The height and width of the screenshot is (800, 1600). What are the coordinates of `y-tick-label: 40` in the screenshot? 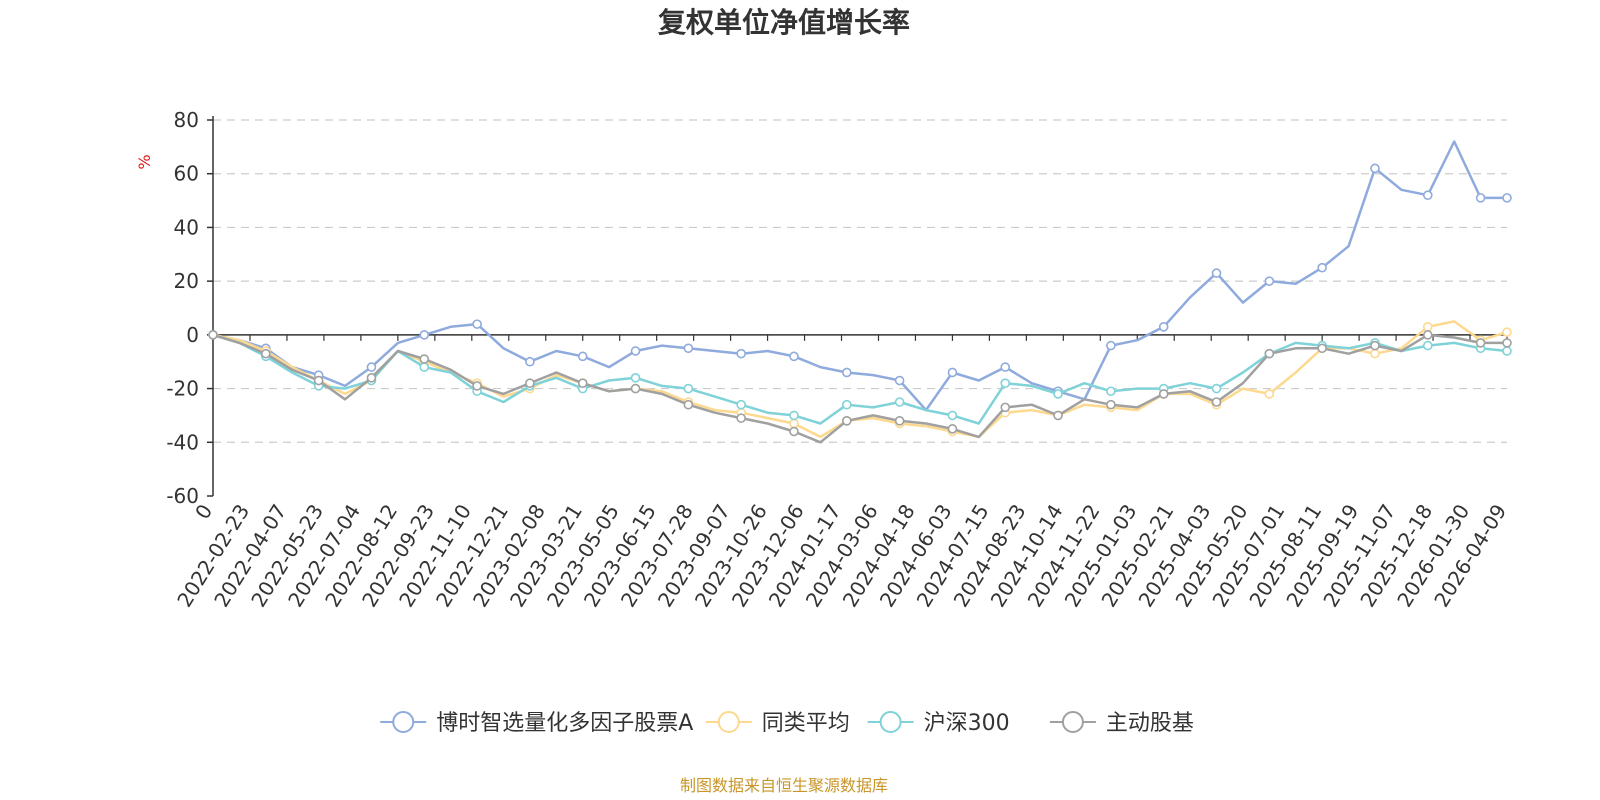 It's located at (186, 227).